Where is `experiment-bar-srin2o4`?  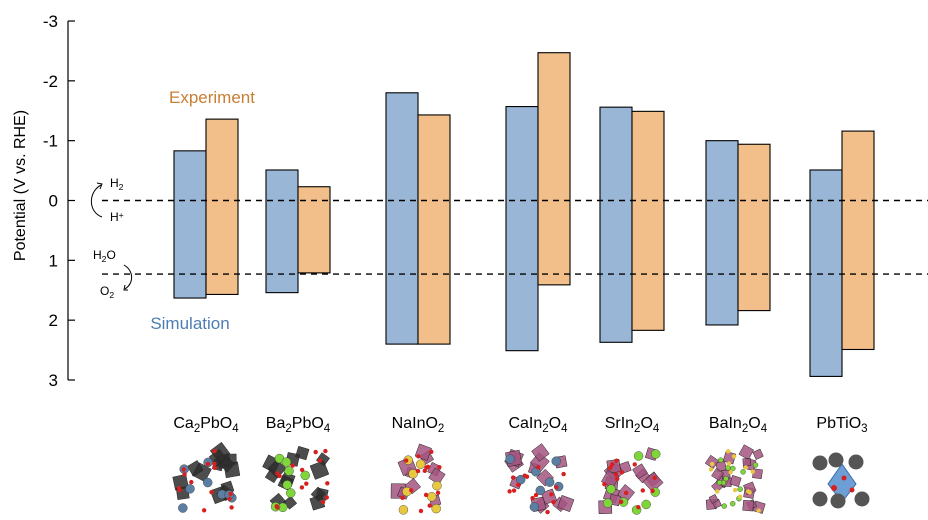 experiment-bar-srin2o4 is located at coordinates (648, 220).